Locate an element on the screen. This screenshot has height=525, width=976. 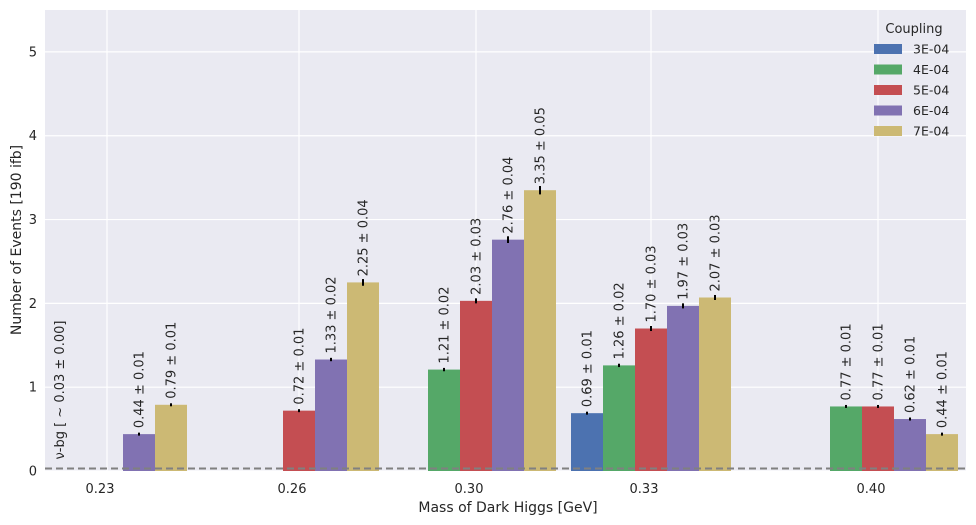
bar-value-label: 2.76 ± 0.04 is located at coordinates (509, 195).